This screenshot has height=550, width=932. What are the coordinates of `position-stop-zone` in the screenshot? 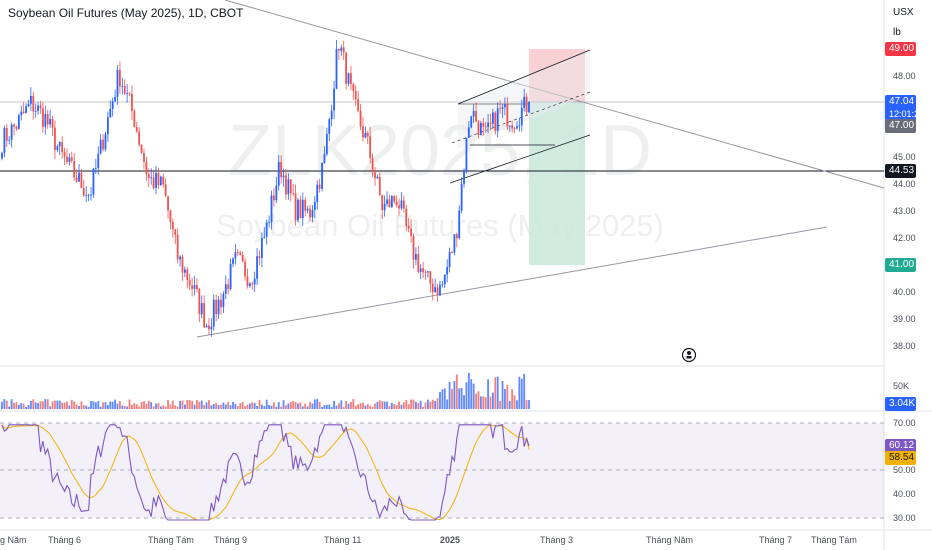 It's located at (557, 183).